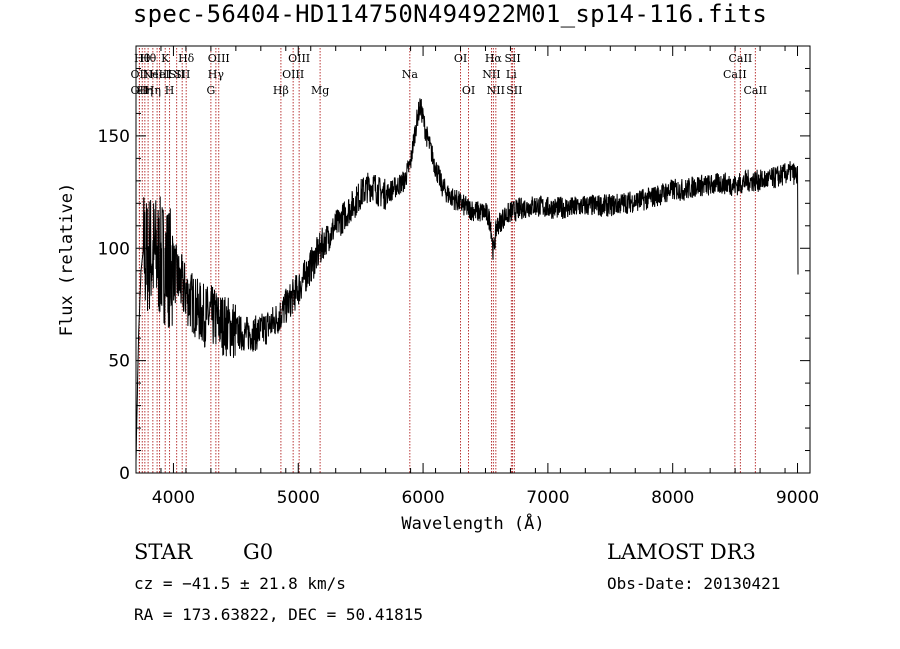 The width and height of the screenshot is (900, 649). I want to click on object-class: STAR, so click(163, 552).